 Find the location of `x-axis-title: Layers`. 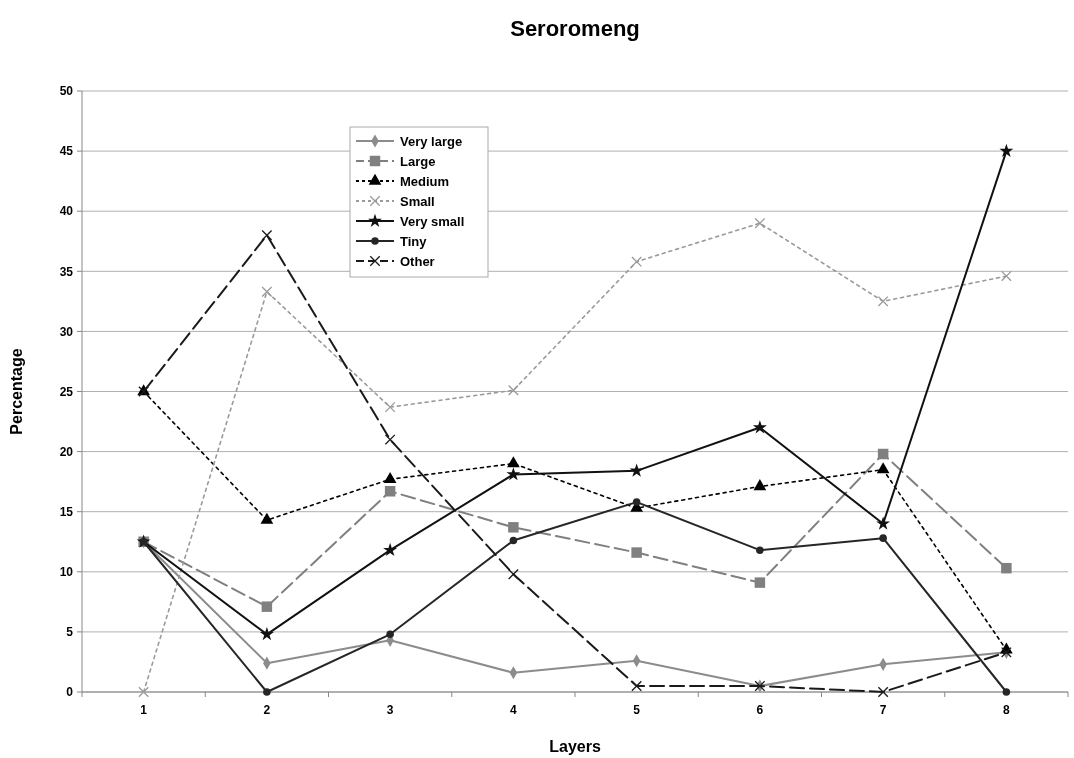

x-axis-title: Layers is located at coordinates (575, 746).